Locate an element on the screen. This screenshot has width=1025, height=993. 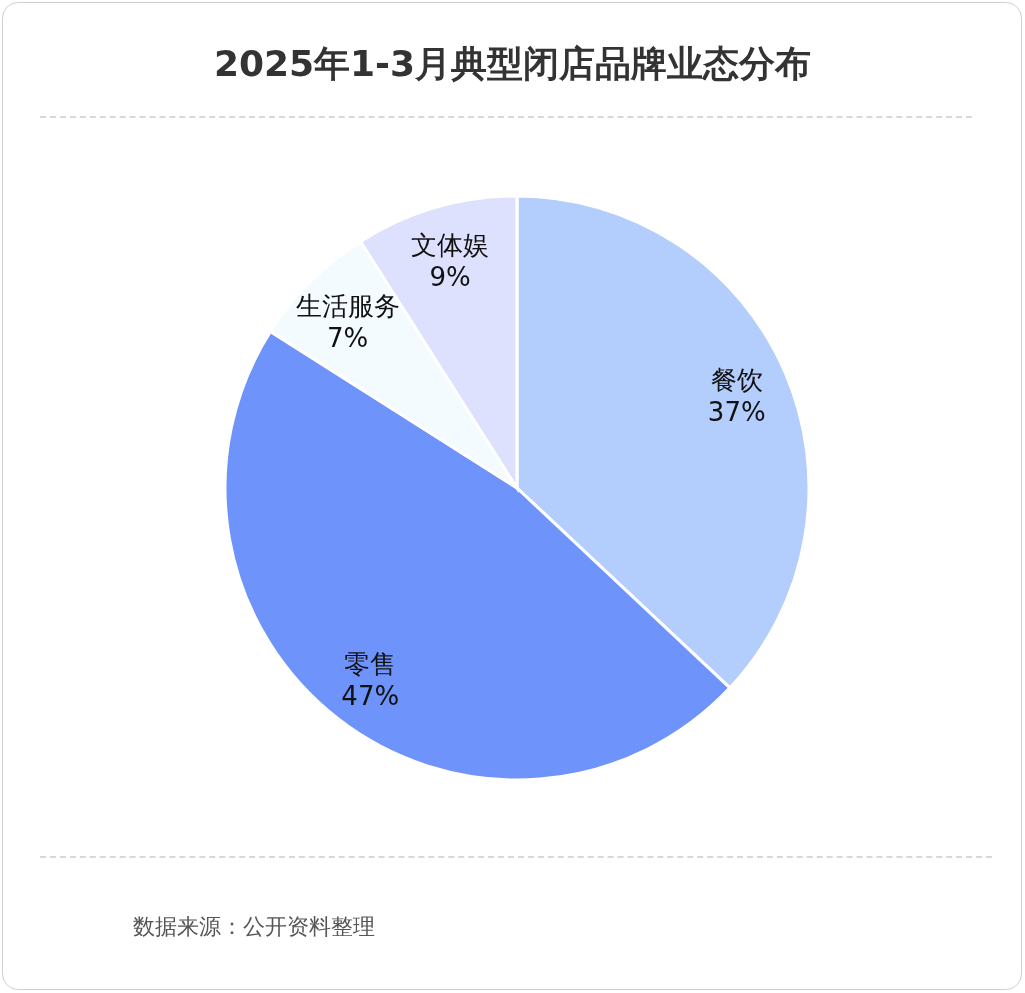
data-label: 37% is located at coordinates (736, 411).